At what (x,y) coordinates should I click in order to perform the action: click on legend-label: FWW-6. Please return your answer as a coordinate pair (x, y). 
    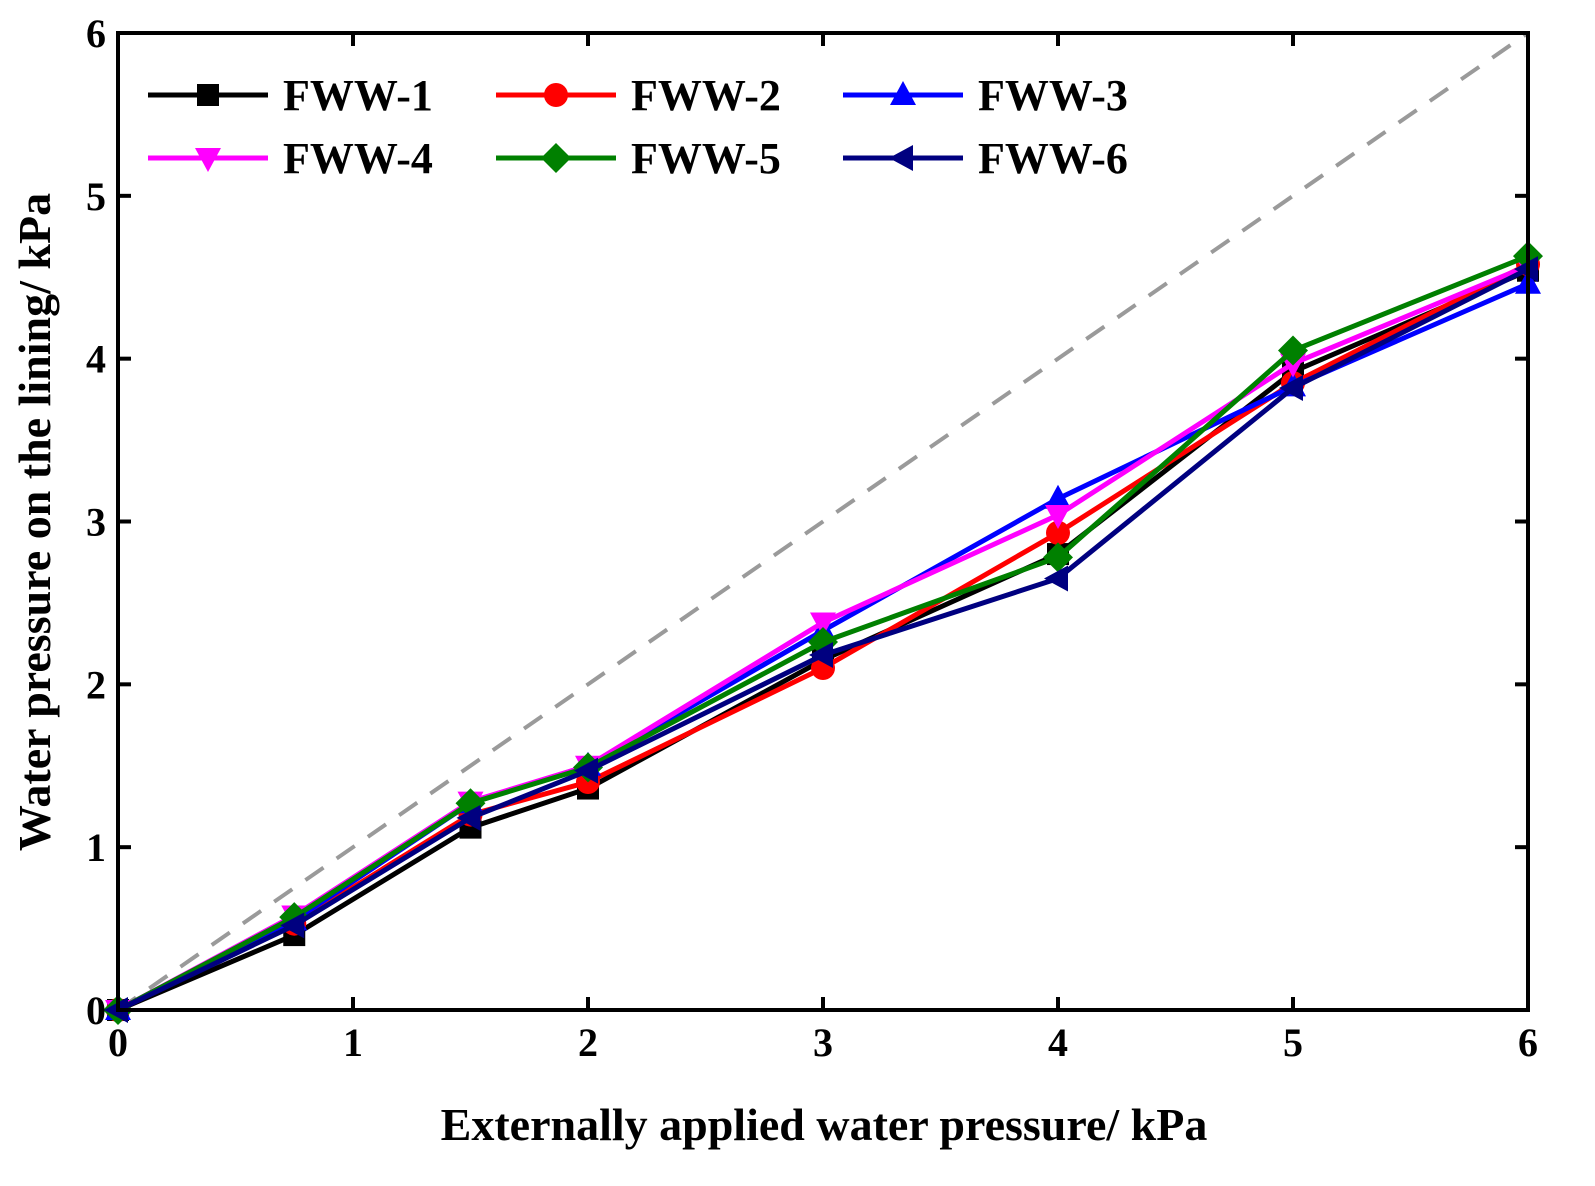
    Looking at the image, I should click on (1053, 158).